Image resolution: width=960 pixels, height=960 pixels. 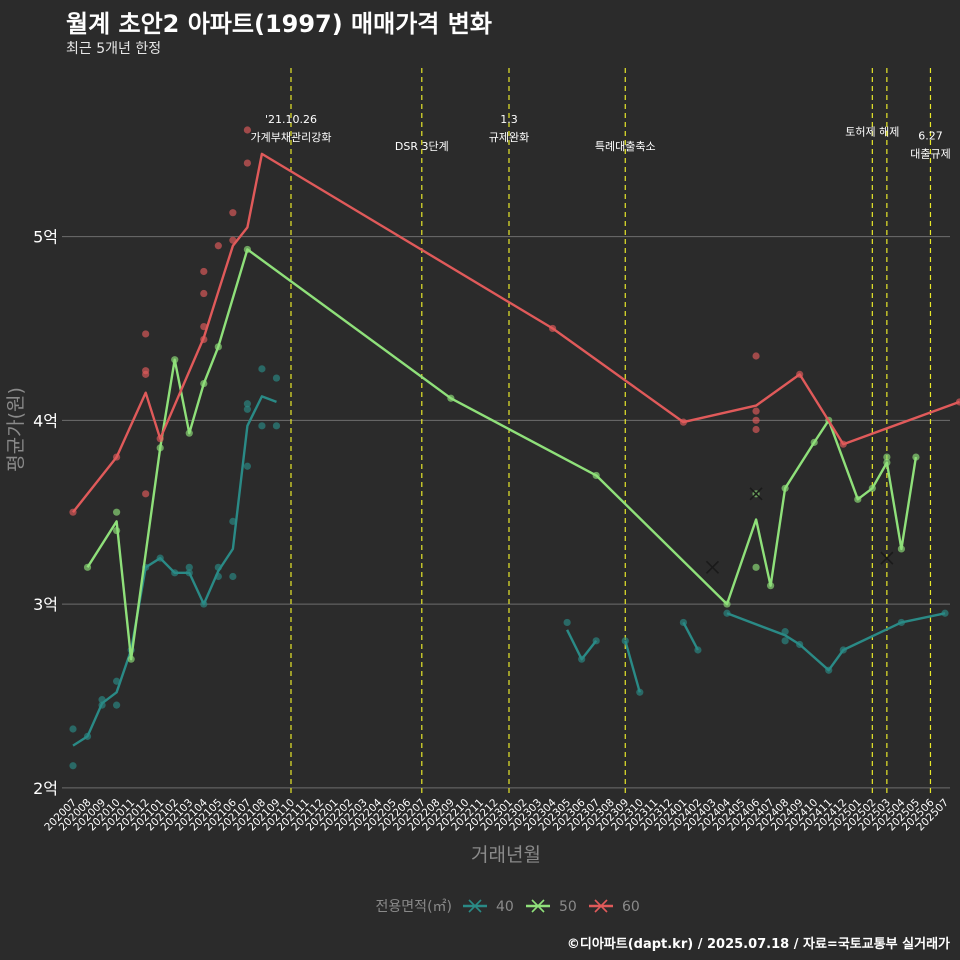 What do you see at coordinates (45, 420) in the screenshot?
I see `y-tick-label: 4억` at bounding box center [45, 420].